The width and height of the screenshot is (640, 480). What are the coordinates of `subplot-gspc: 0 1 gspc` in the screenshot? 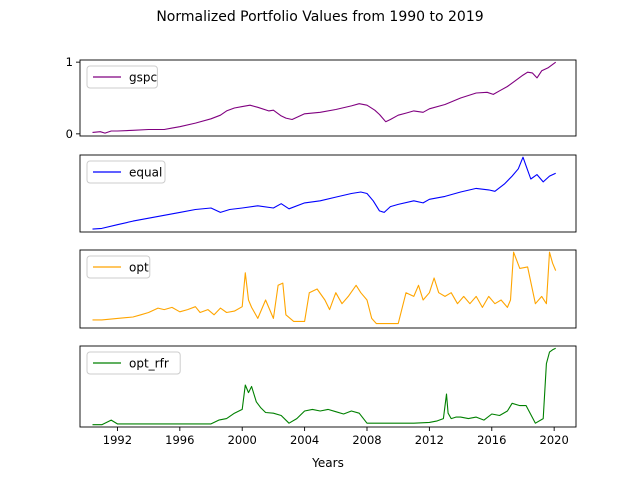 It's located at (321, 98).